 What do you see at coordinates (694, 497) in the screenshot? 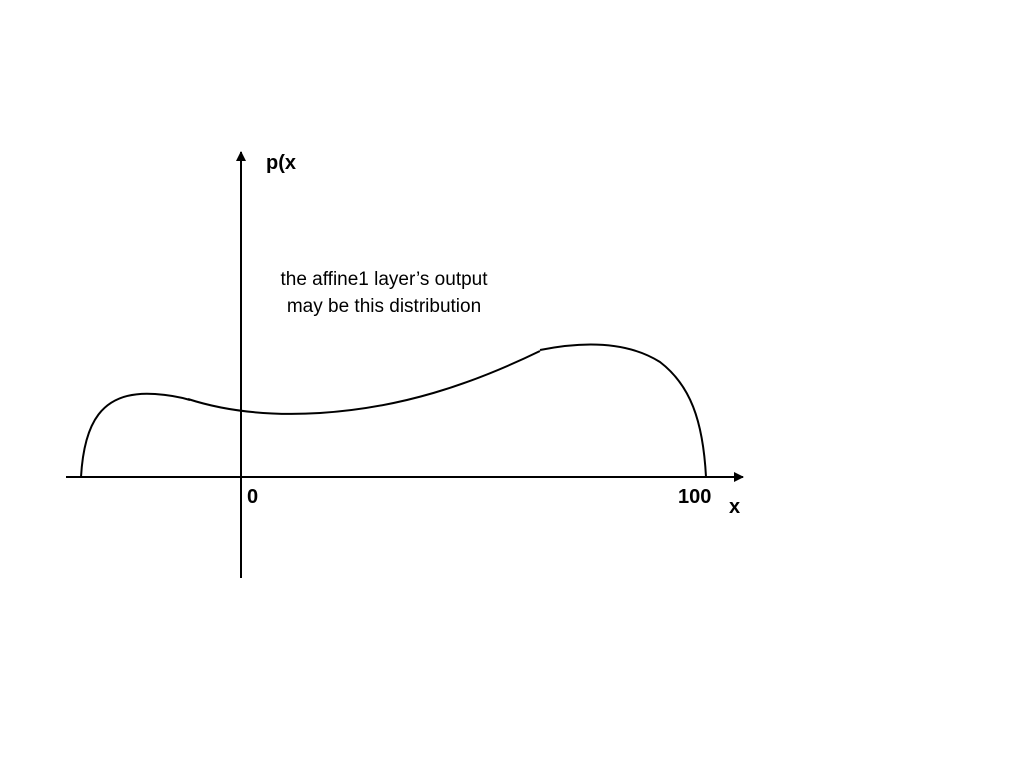
I see `end-tick-label: 100` at bounding box center [694, 497].